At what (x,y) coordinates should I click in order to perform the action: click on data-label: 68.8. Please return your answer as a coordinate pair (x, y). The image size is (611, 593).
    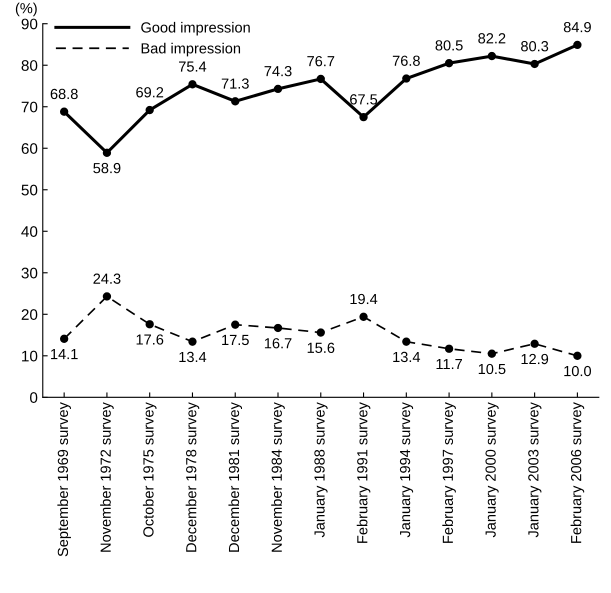
    Looking at the image, I should click on (64, 94).